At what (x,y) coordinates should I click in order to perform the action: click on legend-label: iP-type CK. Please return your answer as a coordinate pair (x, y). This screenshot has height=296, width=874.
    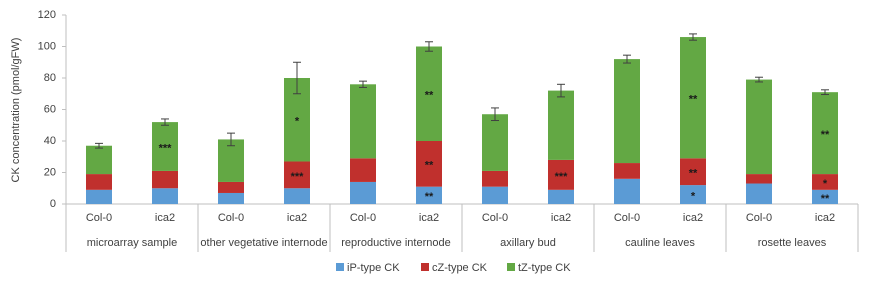
    Looking at the image, I should click on (373, 268).